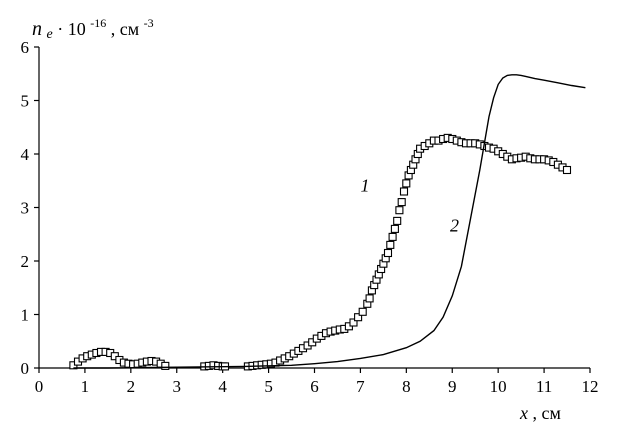 This screenshot has height=441, width=634. I want to click on y-label-mid: · 10, so click(71, 29).